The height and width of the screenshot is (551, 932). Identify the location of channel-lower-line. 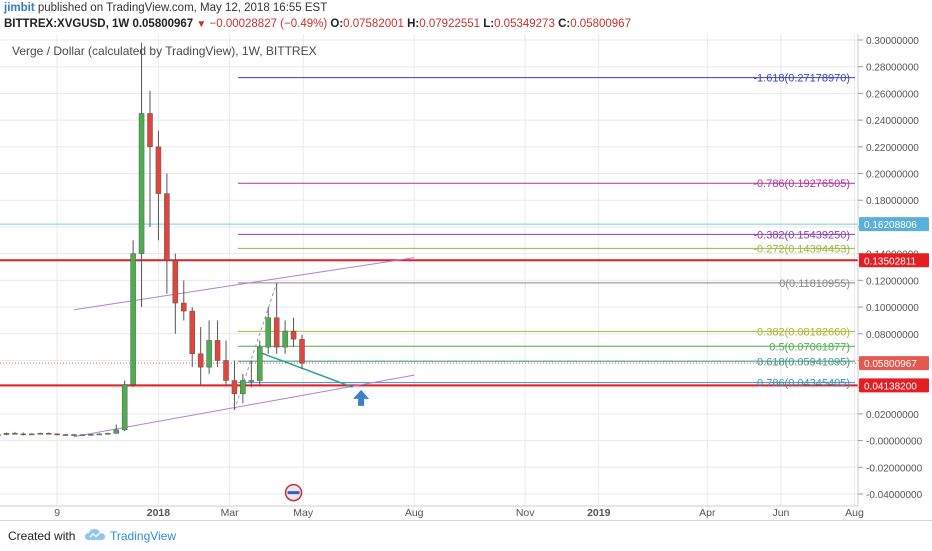
(244, 406).